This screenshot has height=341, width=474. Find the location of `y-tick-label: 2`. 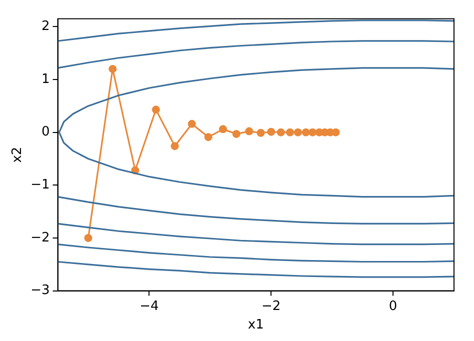

y-tick-label: 2 is located at coordinates (45, 26).